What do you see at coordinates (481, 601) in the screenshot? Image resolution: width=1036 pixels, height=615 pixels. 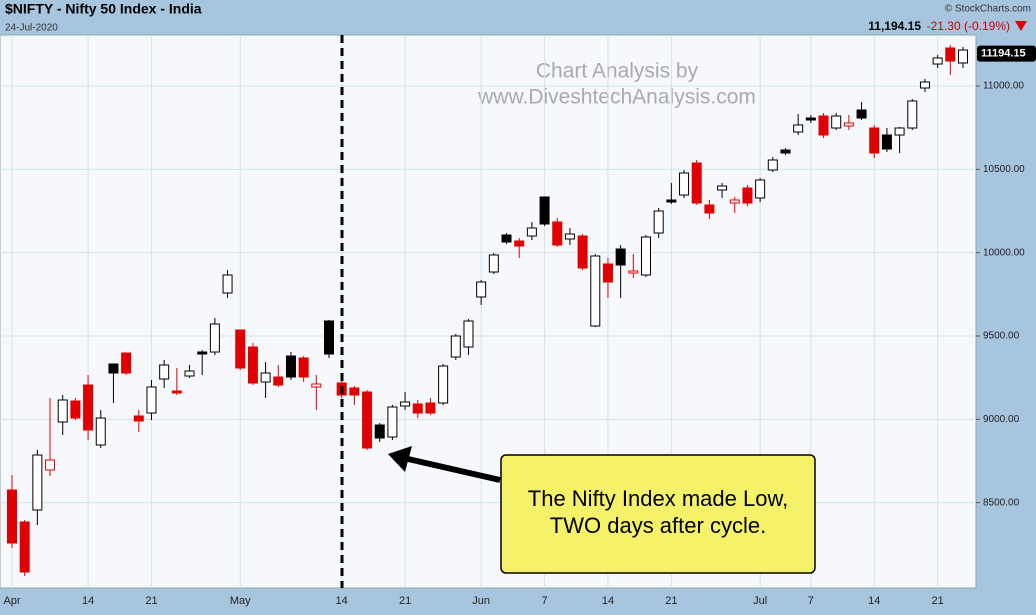 I see `x-tick-label: Jun` at bounding box center [481, 601].